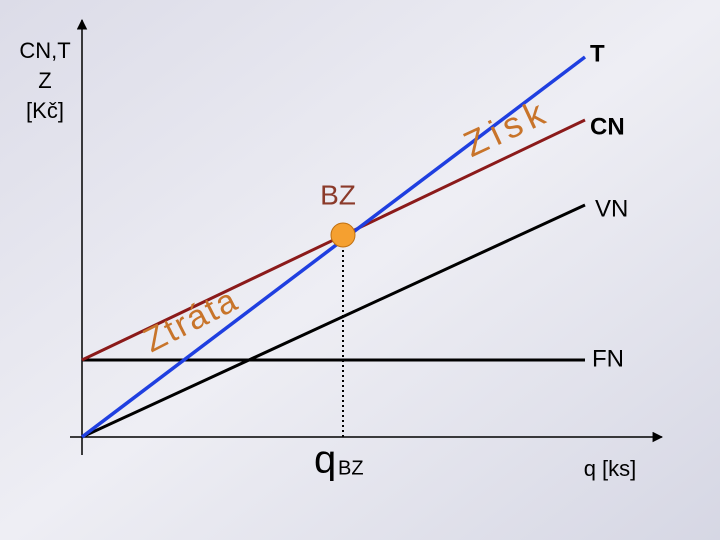  I want to click on line-label: VN, so click(611, 208).